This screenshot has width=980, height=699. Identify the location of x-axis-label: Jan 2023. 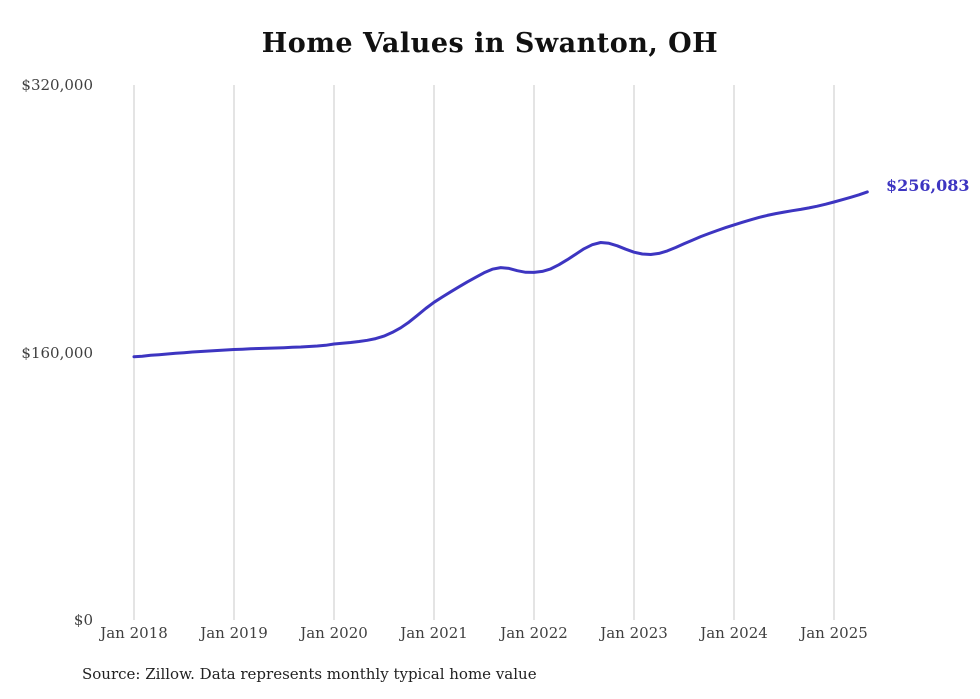
(634, 633).